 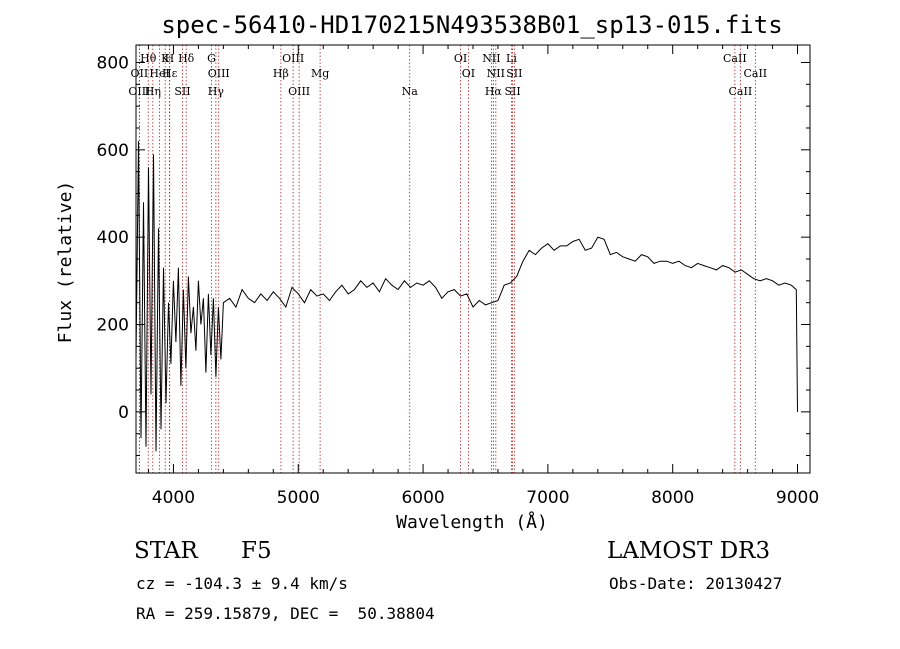 What do you see at coordinates (422, 498) in the screenshot?
I see `x-tick-label: 6000` at bounding box center [422, 498].